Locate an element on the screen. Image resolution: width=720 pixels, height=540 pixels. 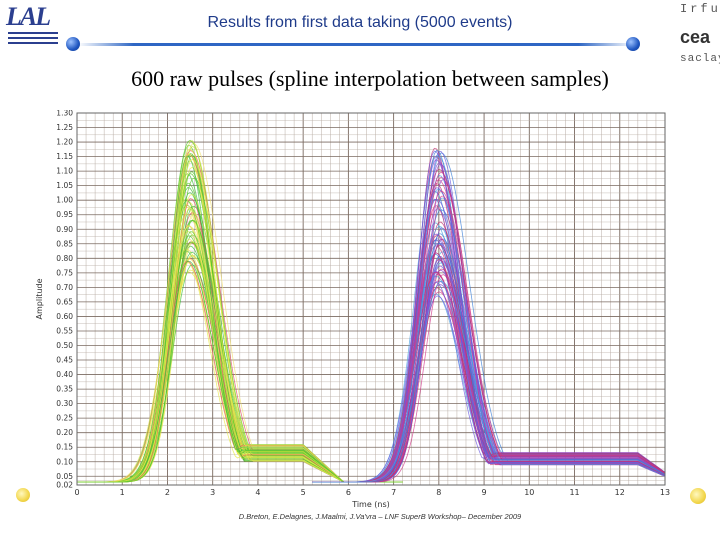
y-tick-label: 0.95 is located at coordinates (64, 214).